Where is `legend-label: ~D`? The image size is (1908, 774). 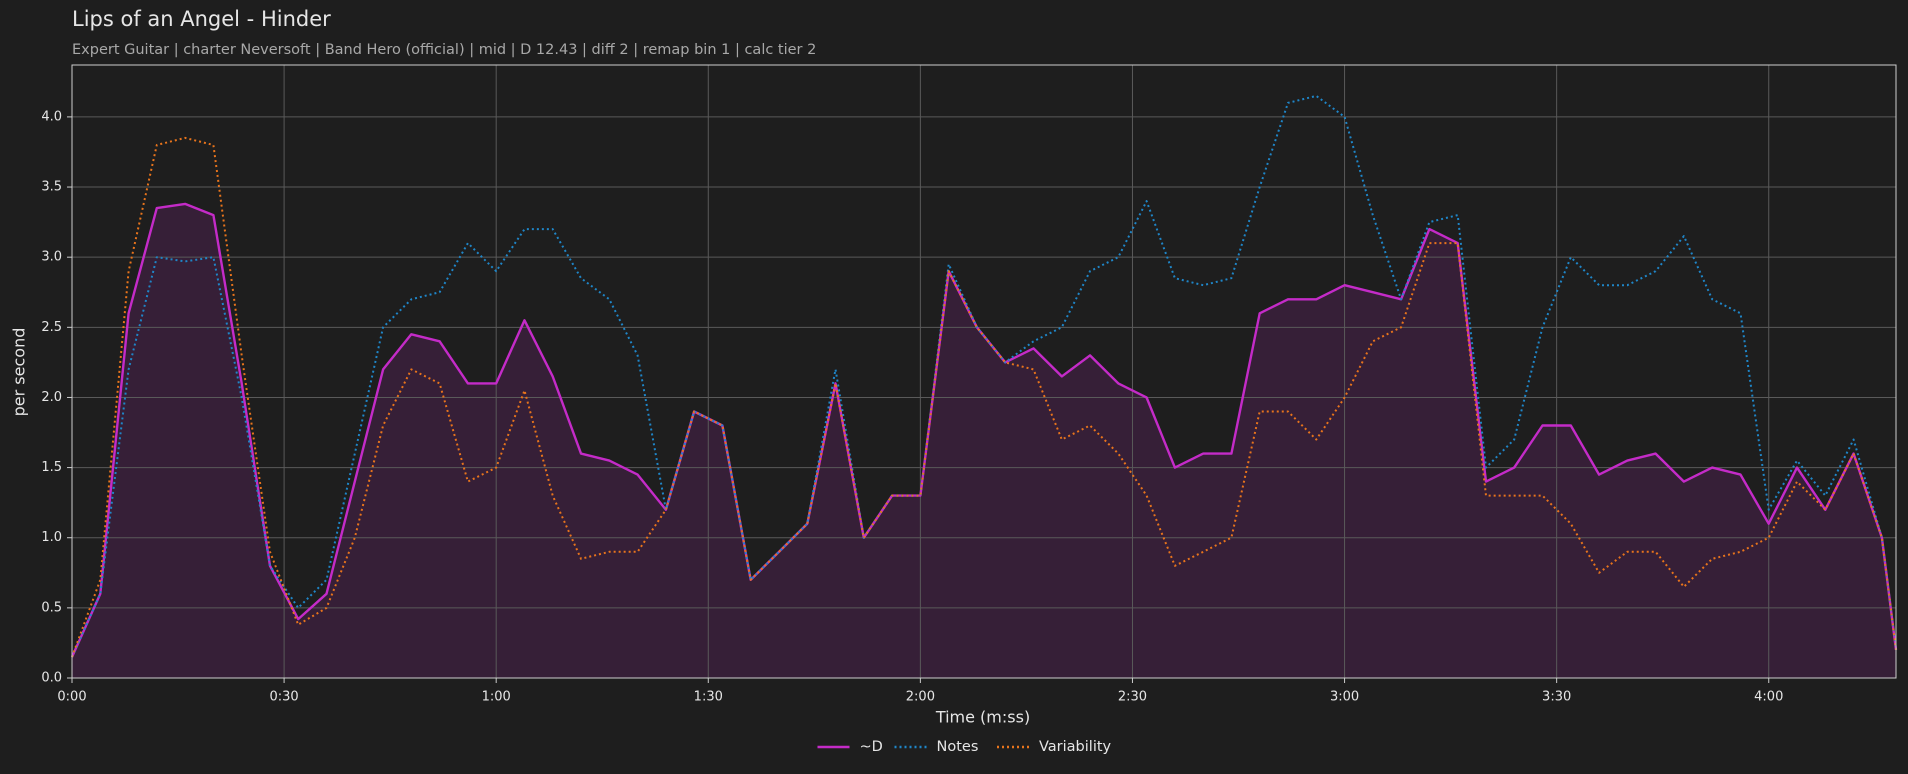 legend-label: ~D is located at coordinates (871, 747).